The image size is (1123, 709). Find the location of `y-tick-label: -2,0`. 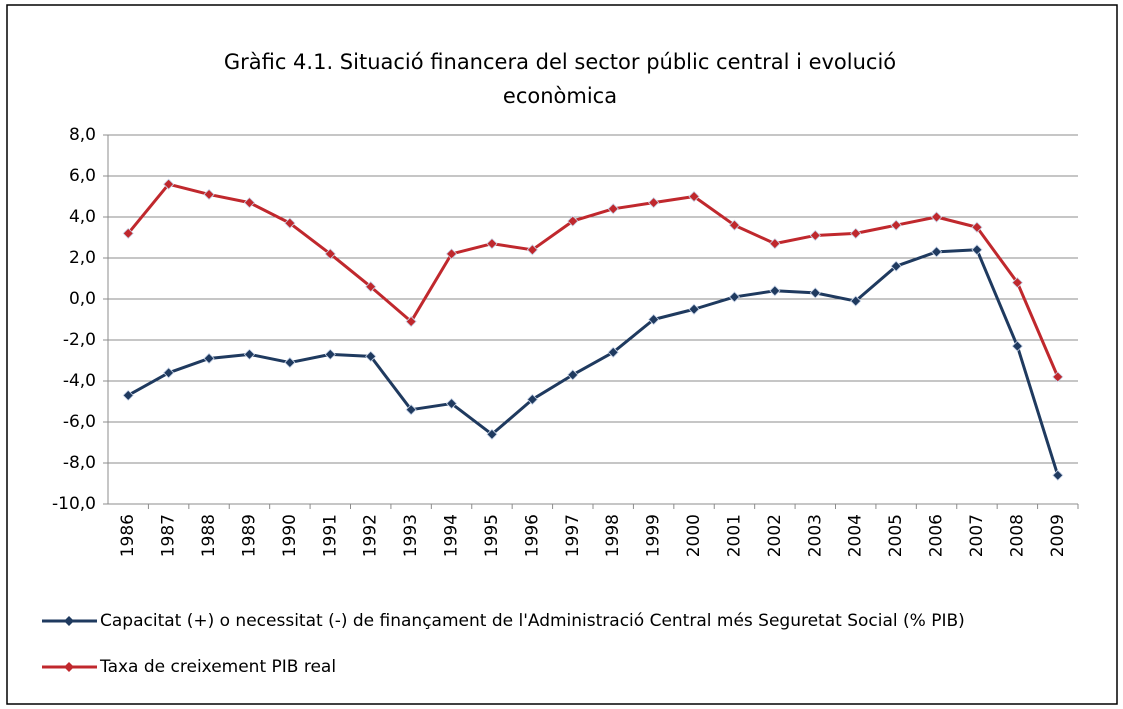

y-tick-label: -2,0 is located at coordinates (79, 340).